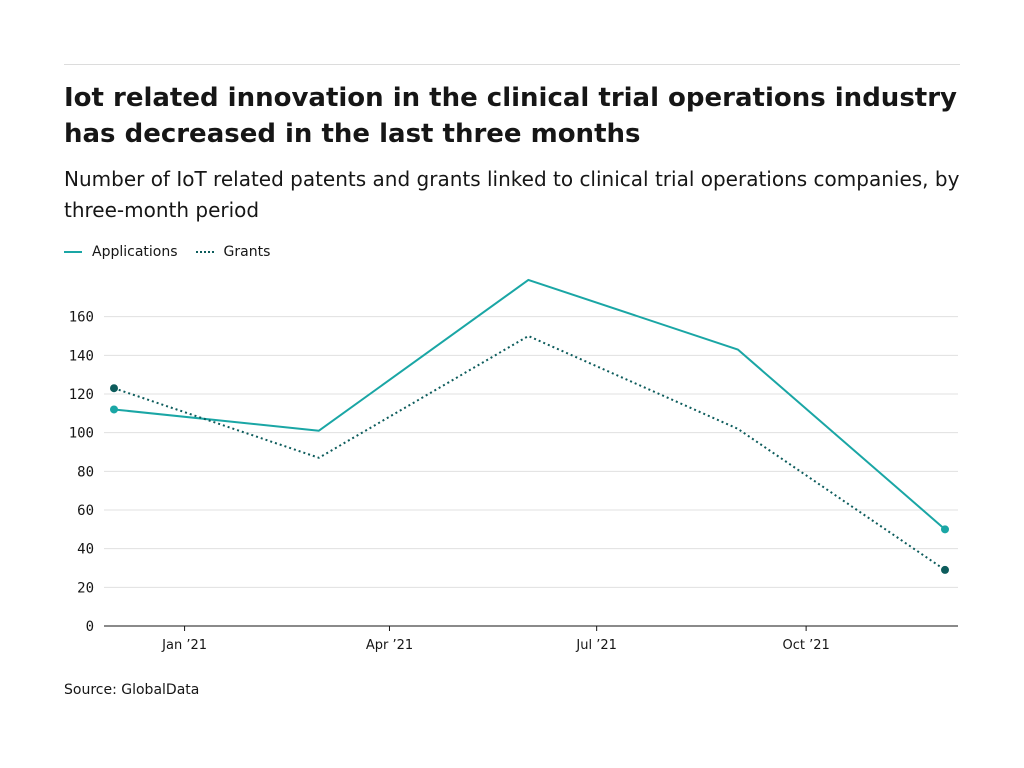  Describe the element at coordinates (90, 627) in the screenshot. I see `y-tick-label-0: 0` at that location.